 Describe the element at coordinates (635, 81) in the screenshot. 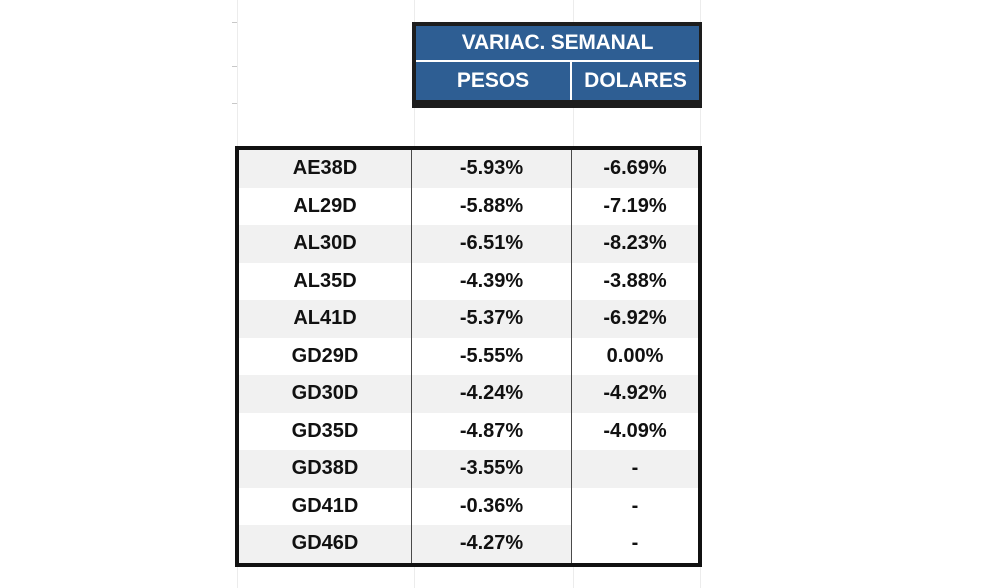

I see `column-header-dolares: DOLARES` at that location.